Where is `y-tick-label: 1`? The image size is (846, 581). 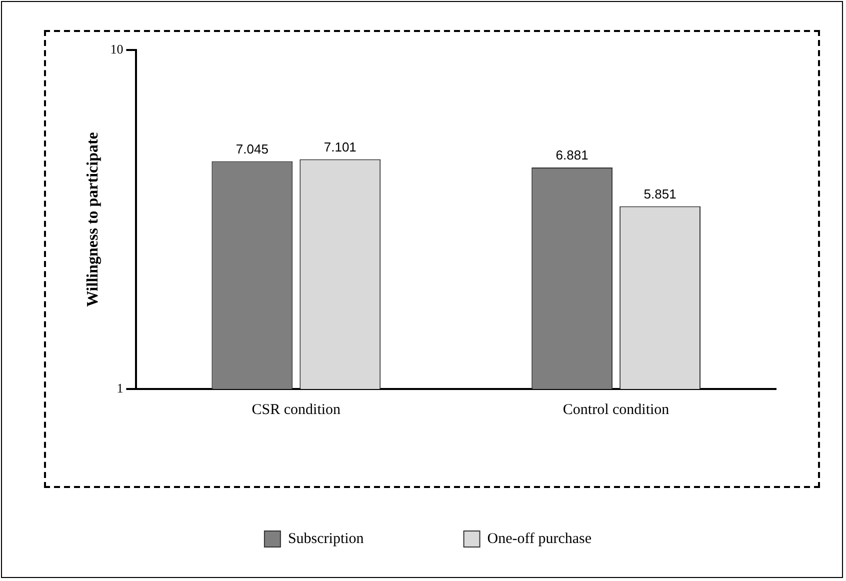
y-tick-label: 1 is located at coordinates (120, 388).